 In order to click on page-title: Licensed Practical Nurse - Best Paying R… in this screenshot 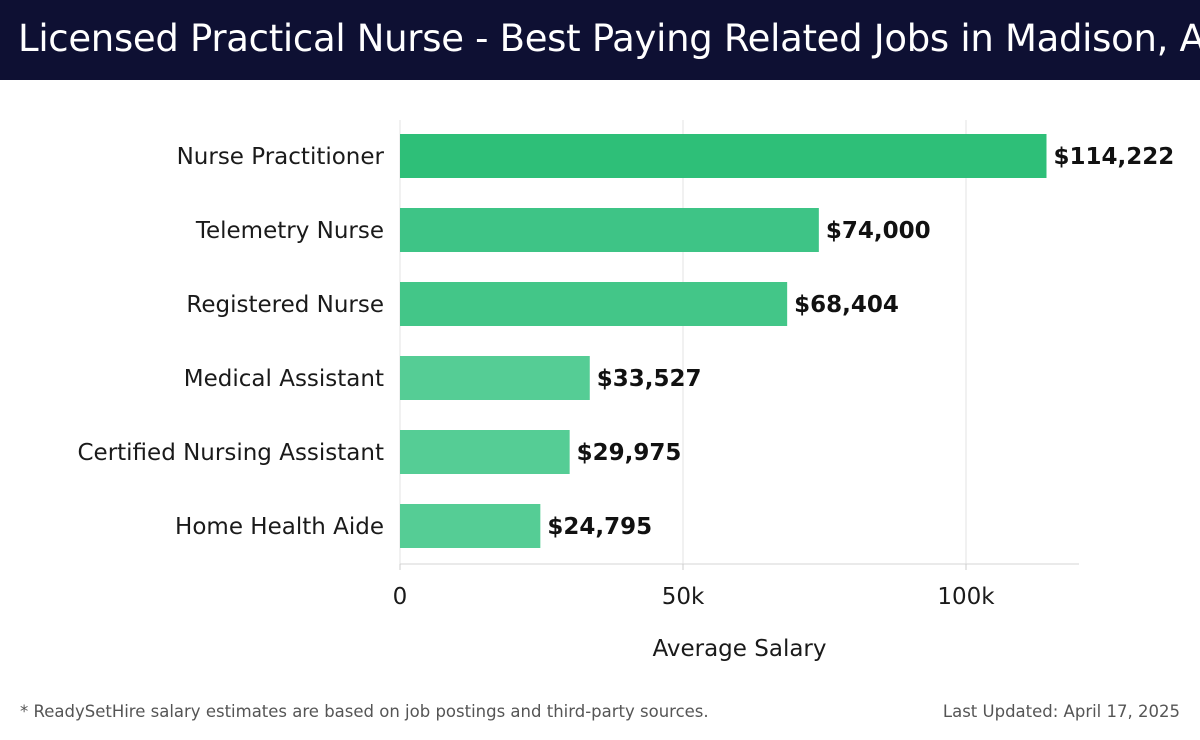, I will do `click(609, 38)`.